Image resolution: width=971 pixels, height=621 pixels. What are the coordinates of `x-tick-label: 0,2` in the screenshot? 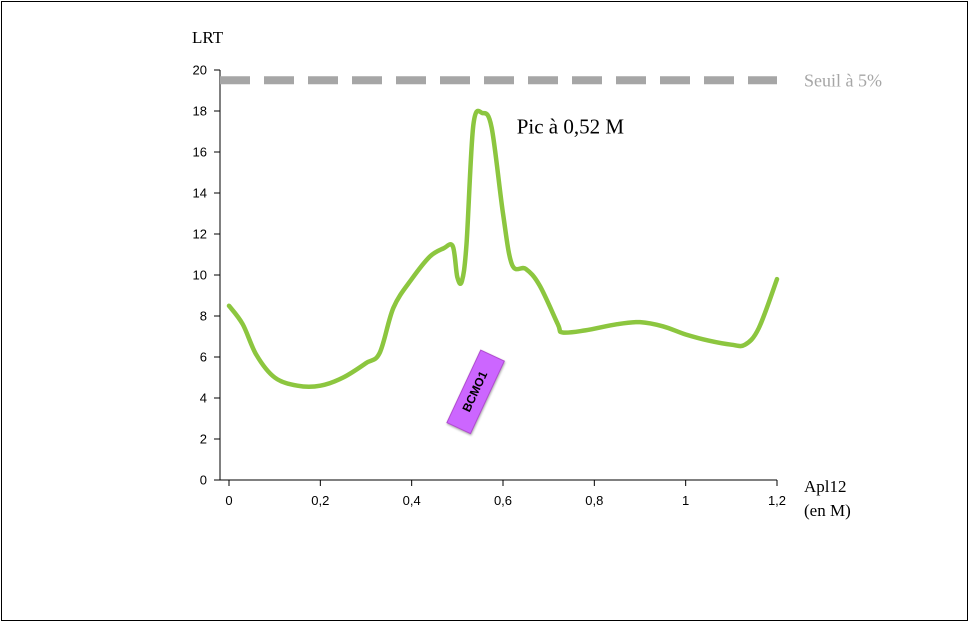 It's located at (320, 500).